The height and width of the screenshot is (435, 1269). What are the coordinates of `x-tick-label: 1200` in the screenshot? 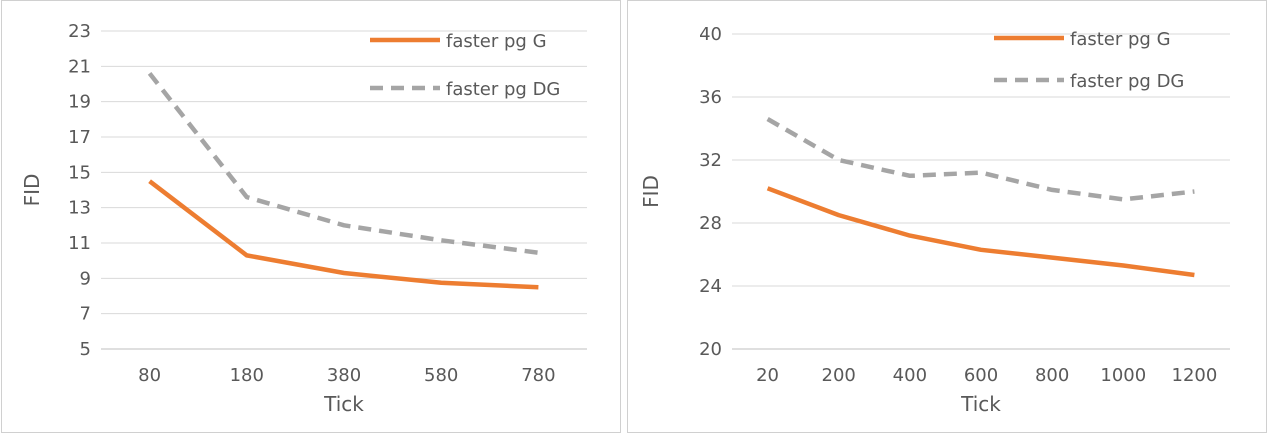 It's located at (1195, 375).